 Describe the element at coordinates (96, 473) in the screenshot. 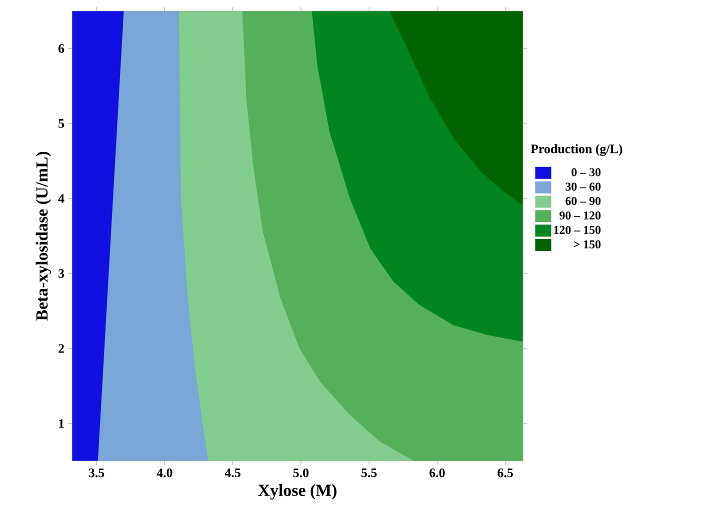

I see `x-tick-label: 3.5` at that location.